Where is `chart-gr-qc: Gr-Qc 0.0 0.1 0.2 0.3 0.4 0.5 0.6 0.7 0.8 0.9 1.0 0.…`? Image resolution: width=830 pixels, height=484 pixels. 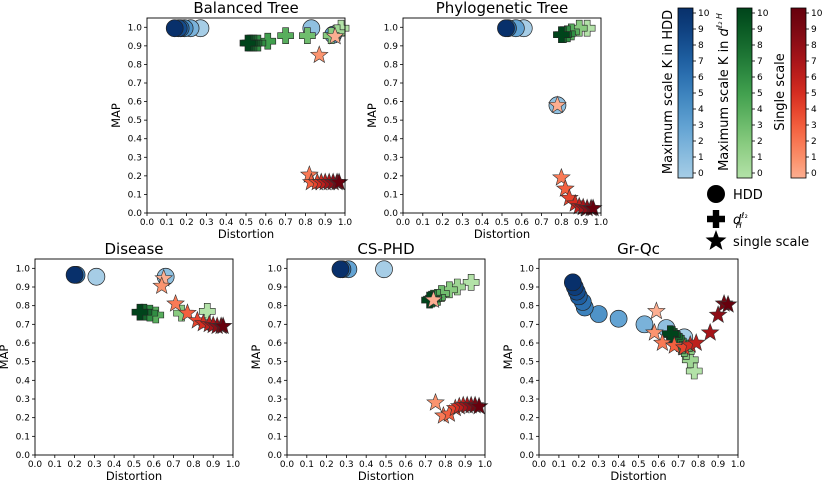
chart-gr-qc: Gr-Qc 0.0 0.1 0.2 0.3 0.4 0.5 0.6 0.7 0.8 0.9 1.0 0.… is located at coordinates (623, 361).